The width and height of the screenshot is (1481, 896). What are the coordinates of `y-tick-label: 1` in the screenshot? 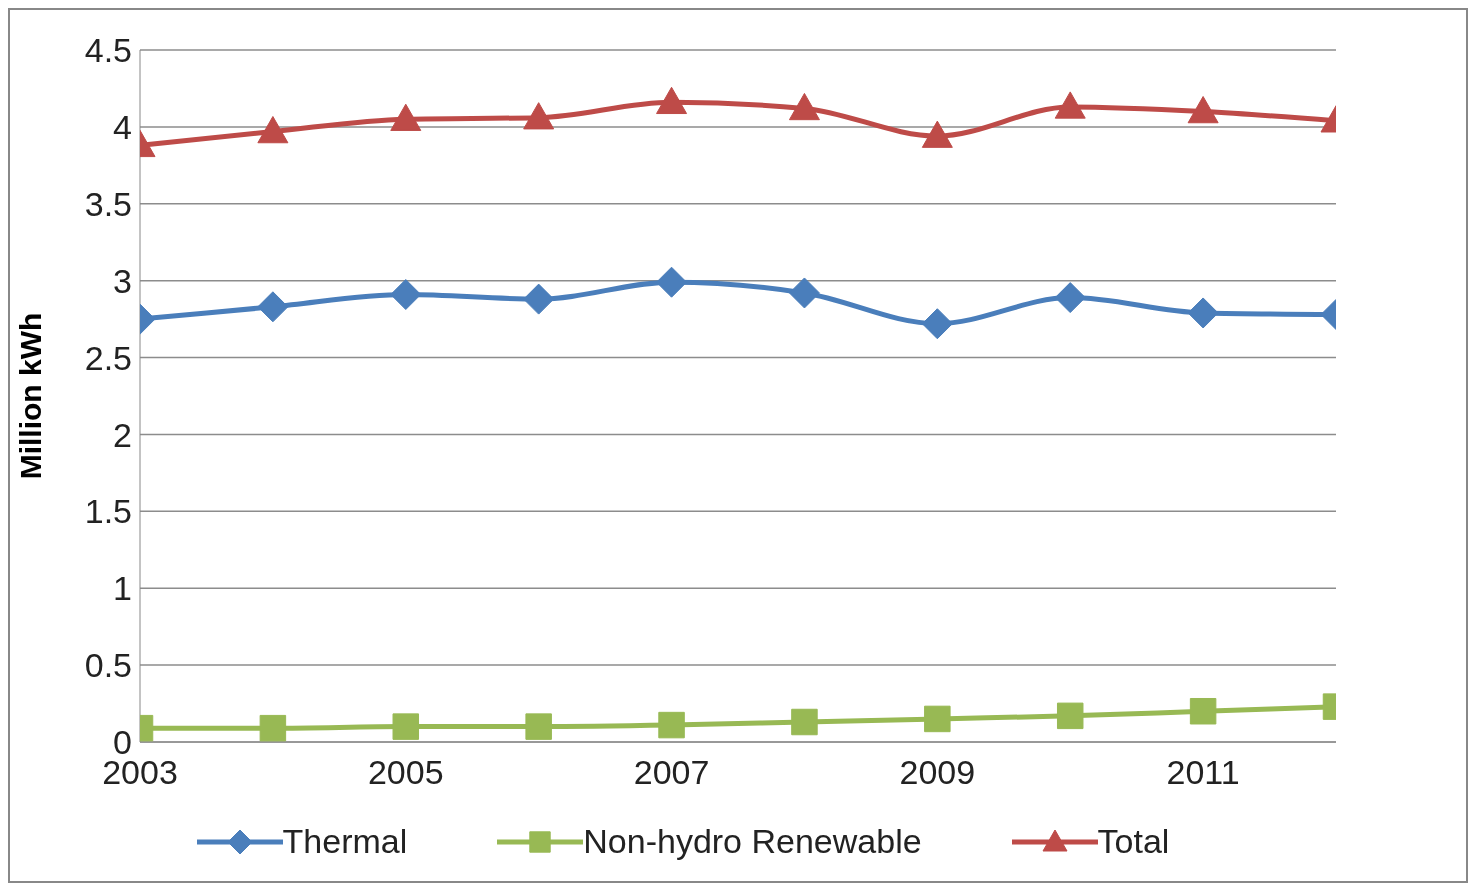 It's located at (122, 588).